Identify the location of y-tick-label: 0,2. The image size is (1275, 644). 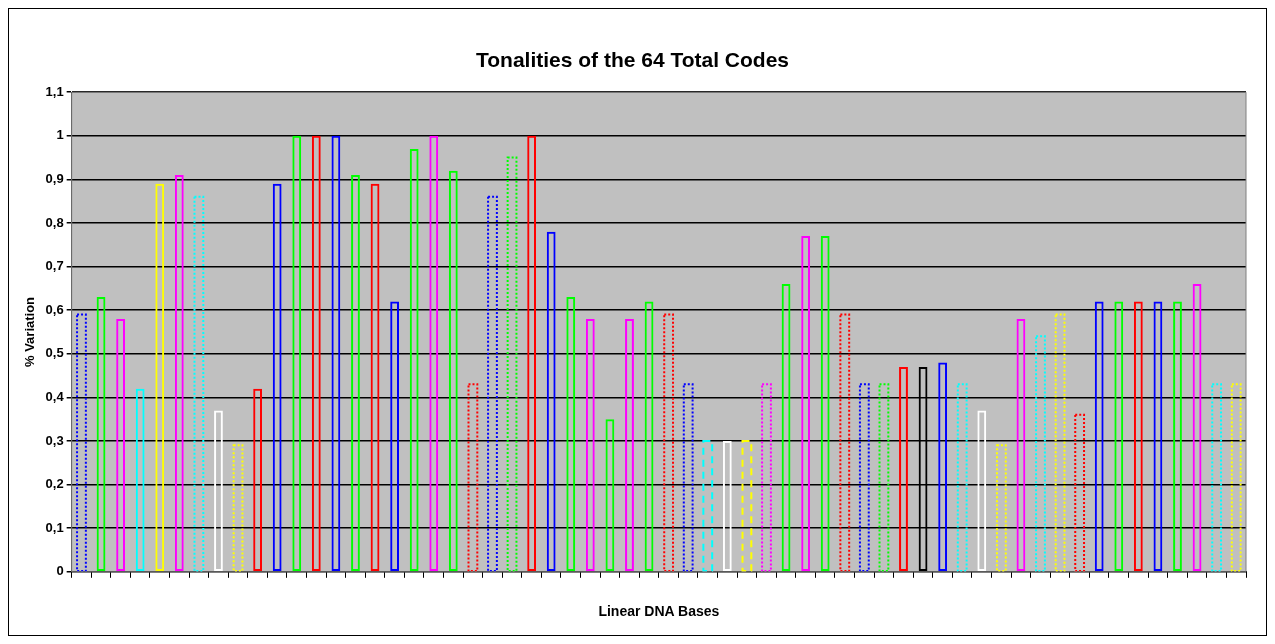
(54, 484).